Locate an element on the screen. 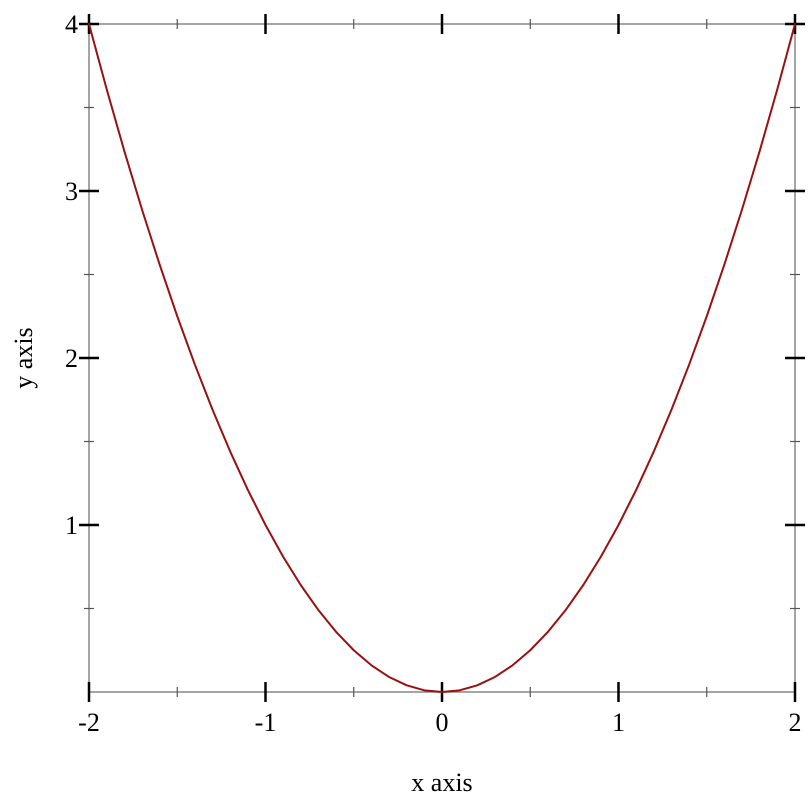 This screenshot has height=812, width=812. y-tick-label: 4 is located at coordinates (71, 24).